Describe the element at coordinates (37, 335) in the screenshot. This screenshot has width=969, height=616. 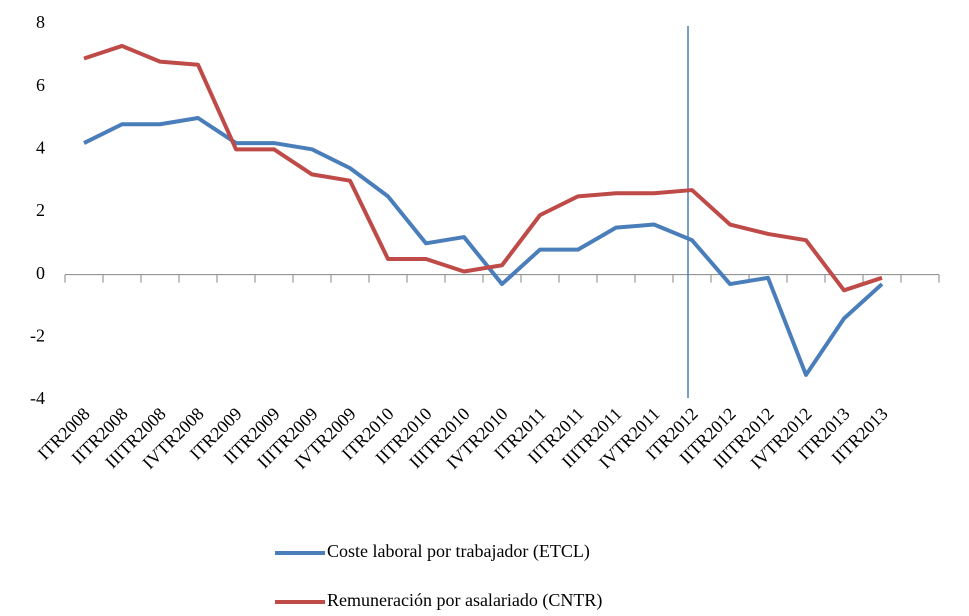
I see `y-tick-label: -2` at that location.